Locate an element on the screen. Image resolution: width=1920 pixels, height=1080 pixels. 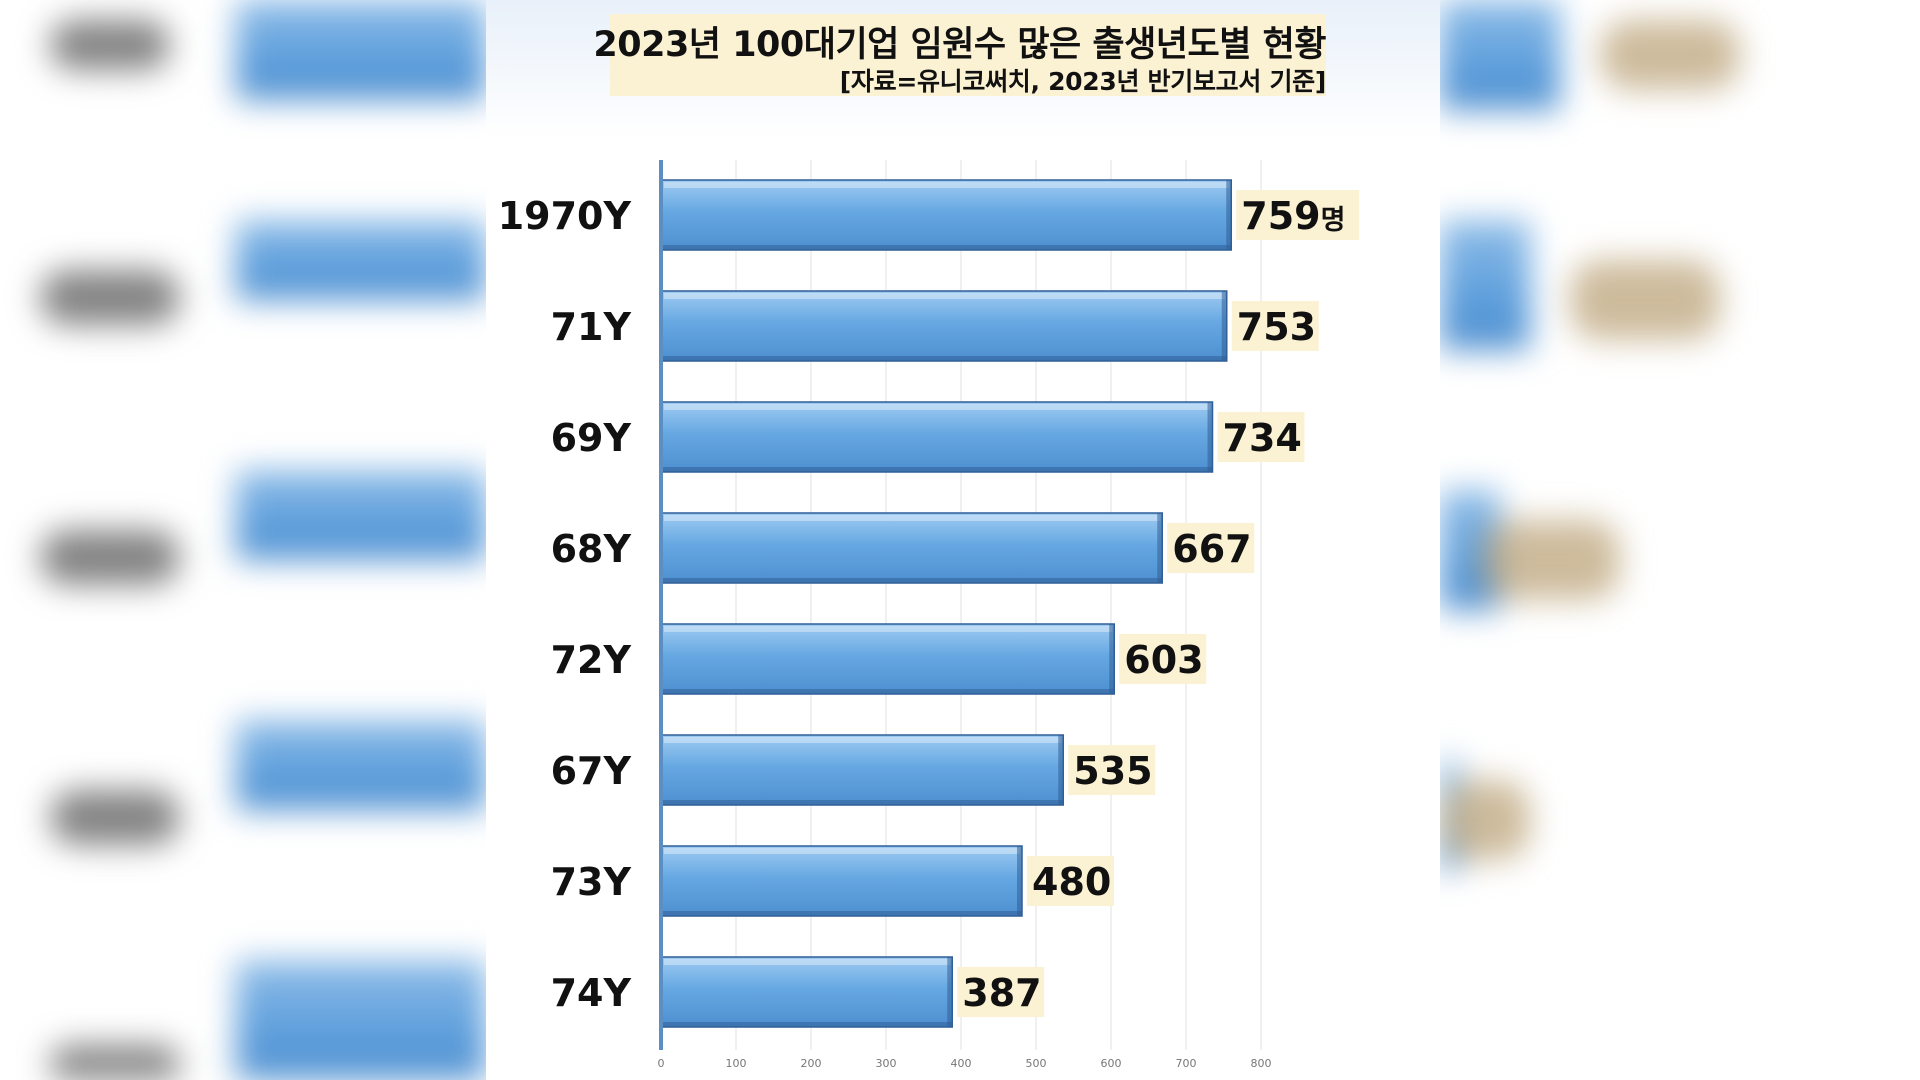
bar-group: 71Y 753 is located at coordinates (935, 326).